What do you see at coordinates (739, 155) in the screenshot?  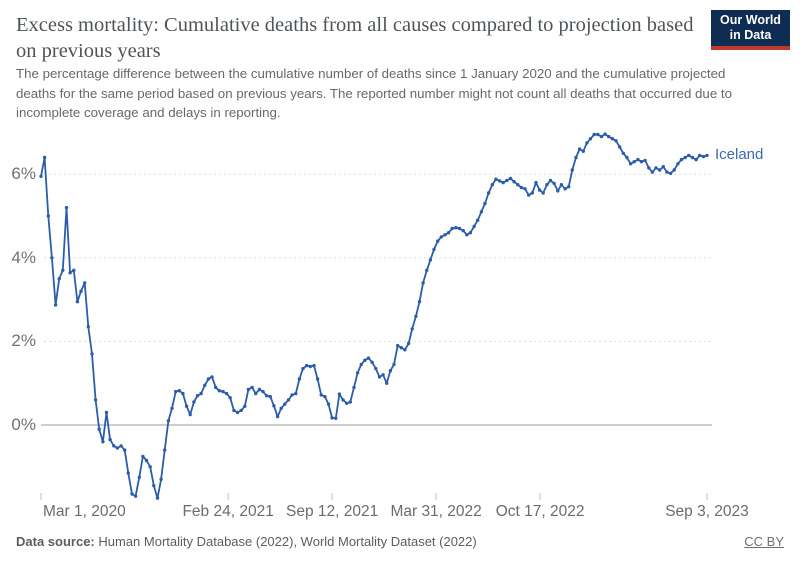 I see `series-label-iceland: Iceland` at bounding box center [739, 155].